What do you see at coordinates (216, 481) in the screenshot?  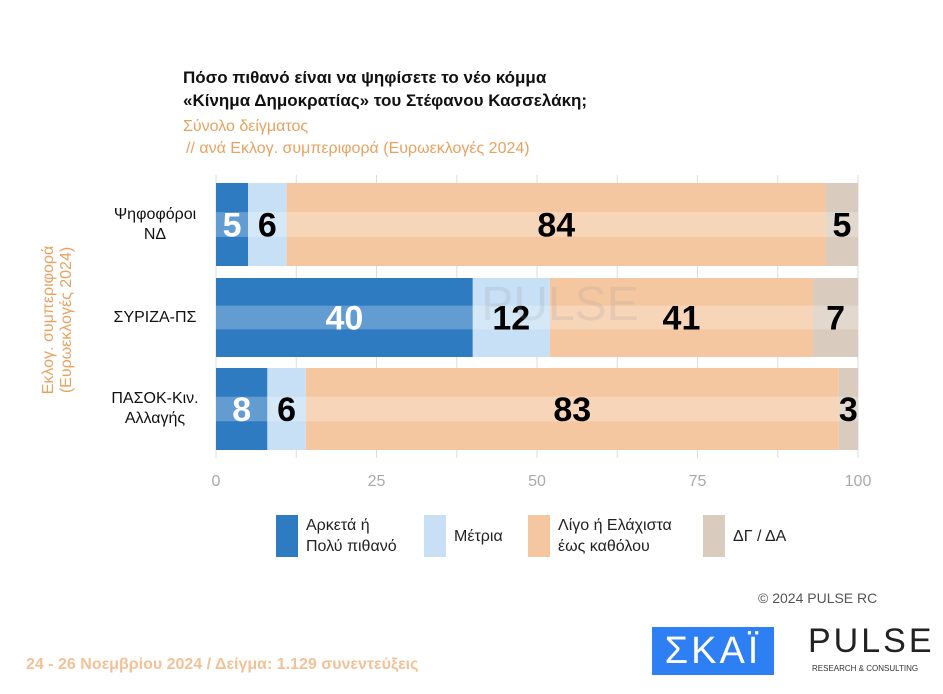 I see `x-tick-label: 0` at bounding box center [216, 481].